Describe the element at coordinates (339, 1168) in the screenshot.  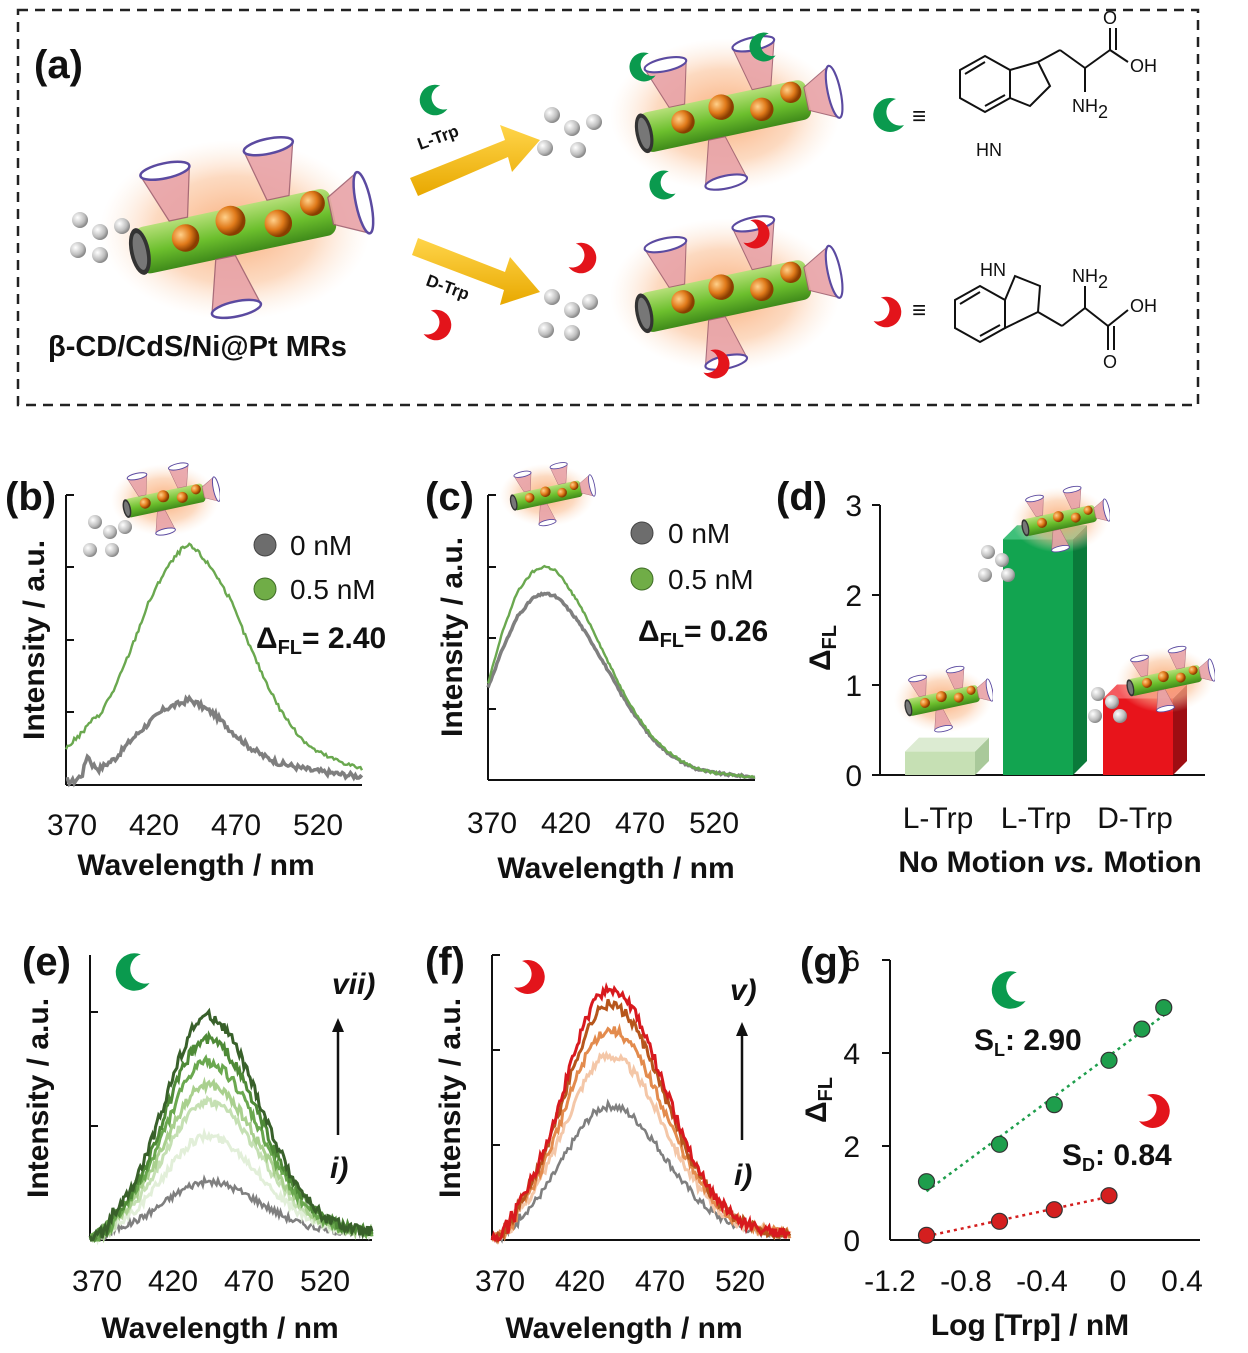
I see `panel-e-series-start-label: i)` at that location.